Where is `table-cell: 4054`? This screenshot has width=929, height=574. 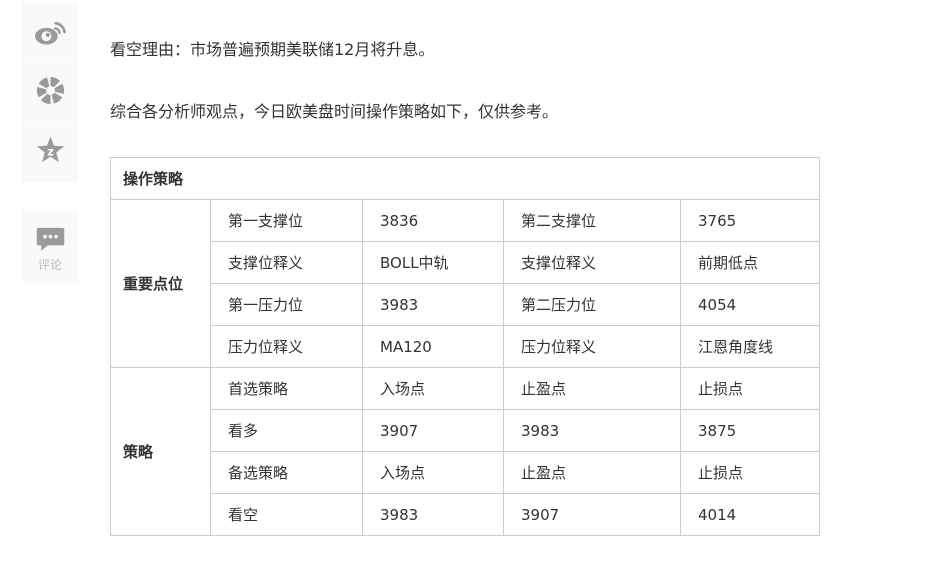 table-cell: 4054 is located at coordinates (750, 304).